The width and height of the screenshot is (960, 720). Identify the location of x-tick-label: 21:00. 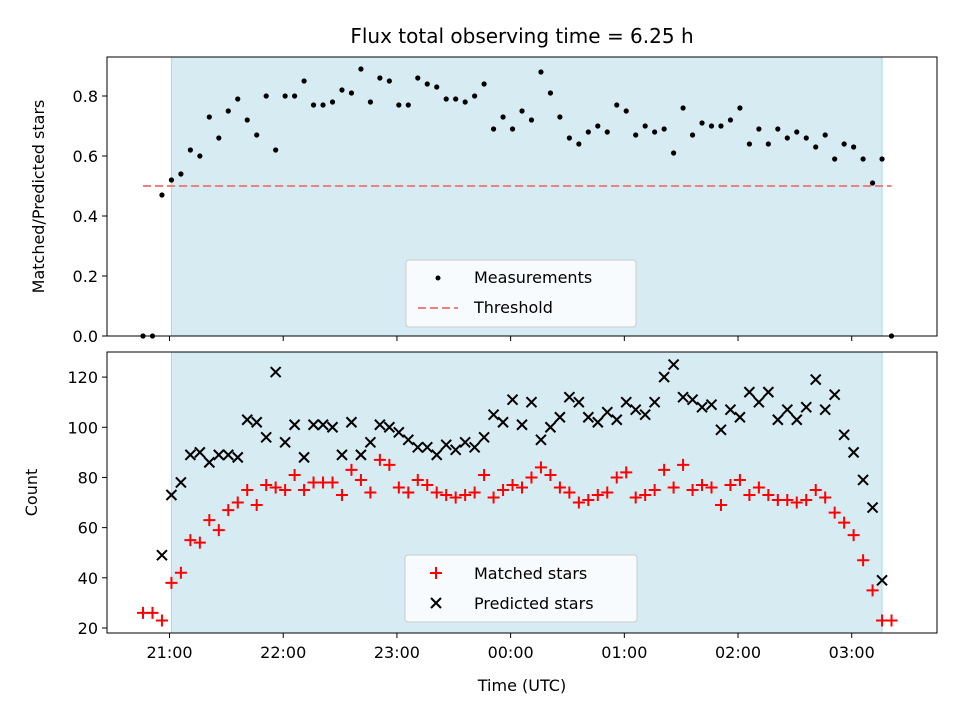
(169, 652).